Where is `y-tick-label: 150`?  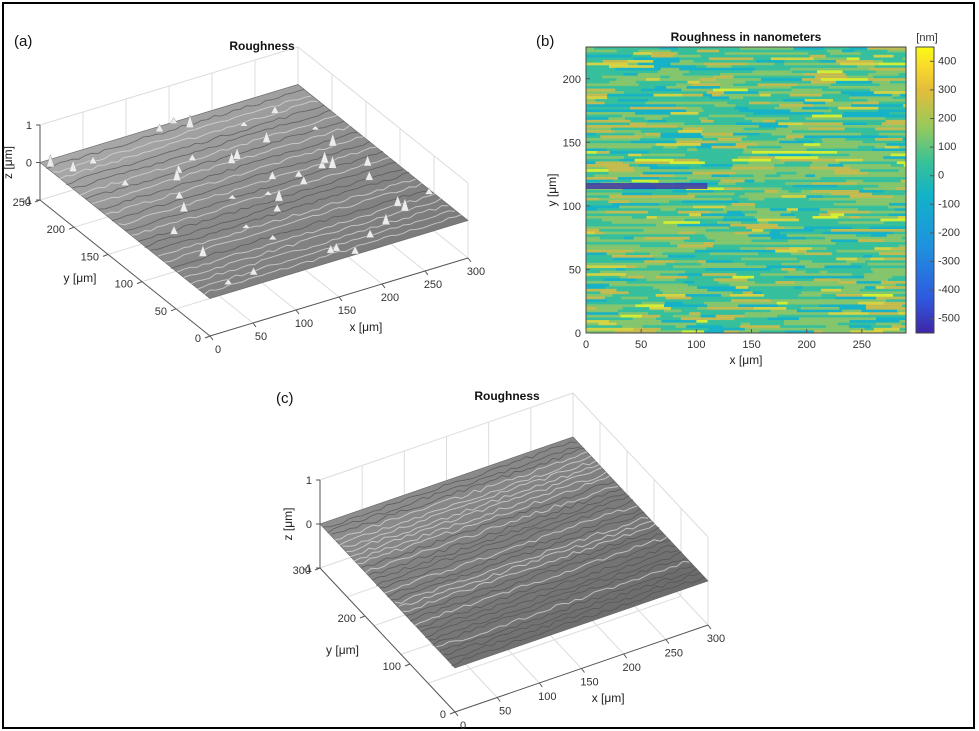
y-tick-label: 150 is located at coordinates (90, 257).